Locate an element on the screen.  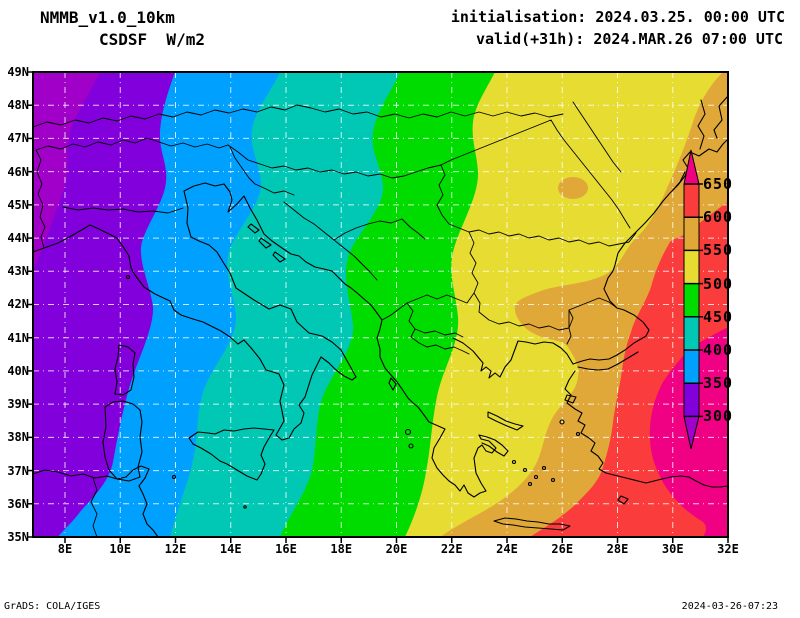
border-danube is located at coordinates (536, 205).